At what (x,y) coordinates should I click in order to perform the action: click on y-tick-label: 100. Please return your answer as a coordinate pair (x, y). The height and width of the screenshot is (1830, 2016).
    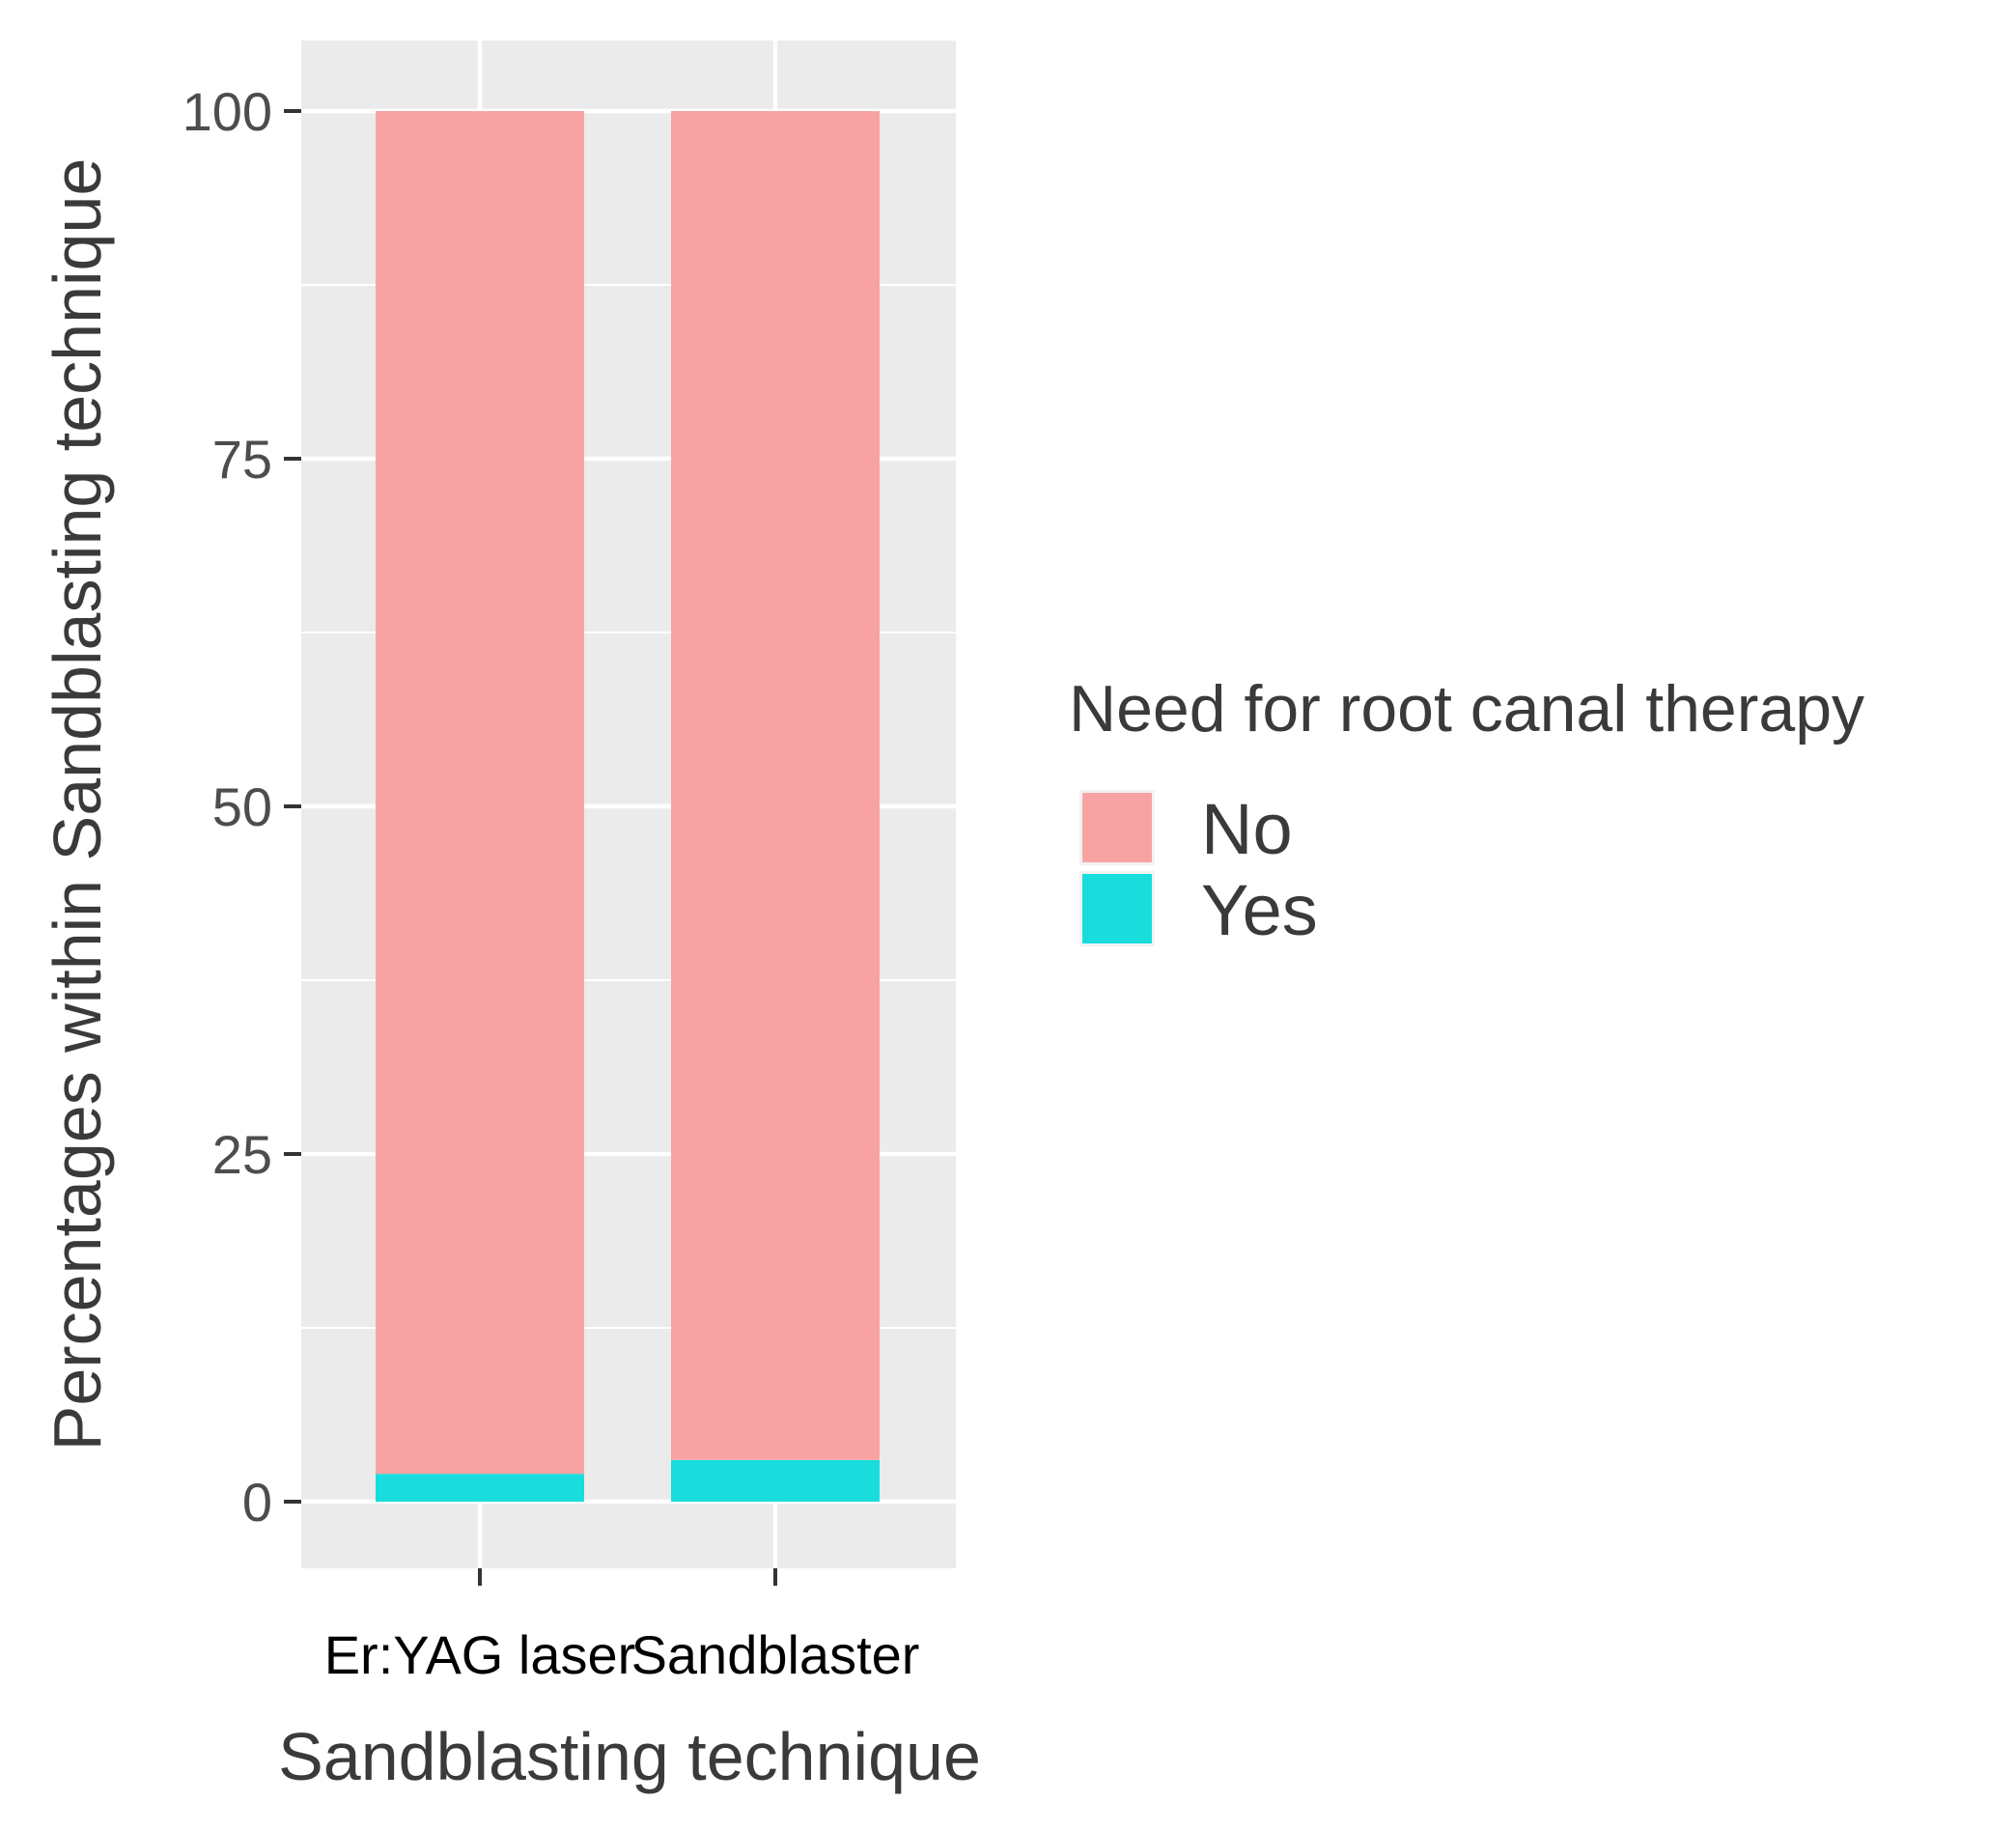
    Looking at the image, I should click on (227, 111).